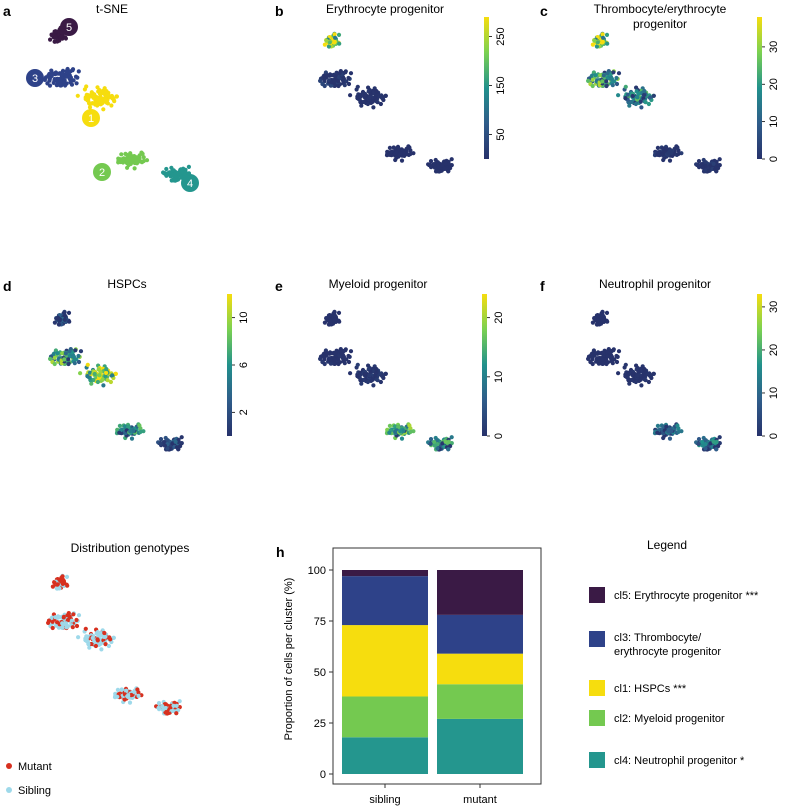 The height and width of the screenshot is (807, 786). I want to click on panel-label-a: a, so click(7, 11).